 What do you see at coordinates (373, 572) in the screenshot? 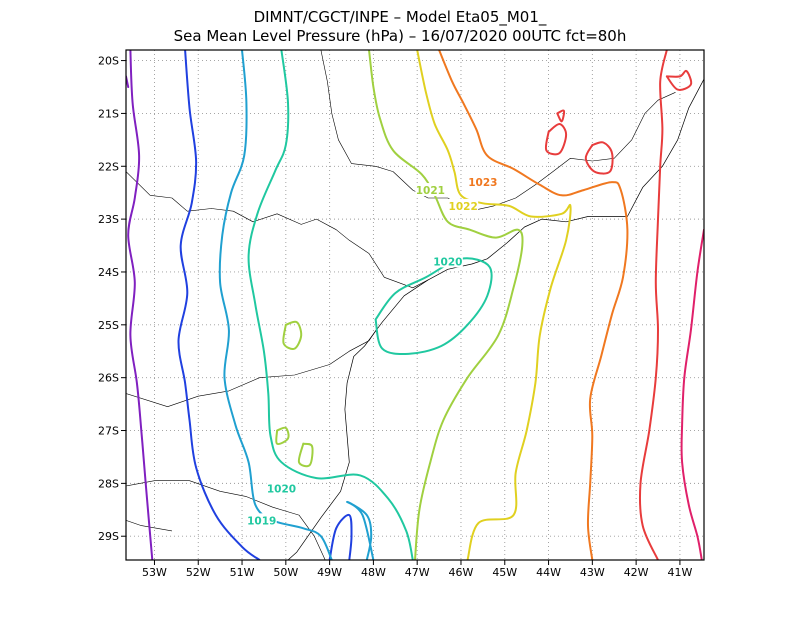
I see `x-tick-label: 48W` at bounding box center [373, 572].